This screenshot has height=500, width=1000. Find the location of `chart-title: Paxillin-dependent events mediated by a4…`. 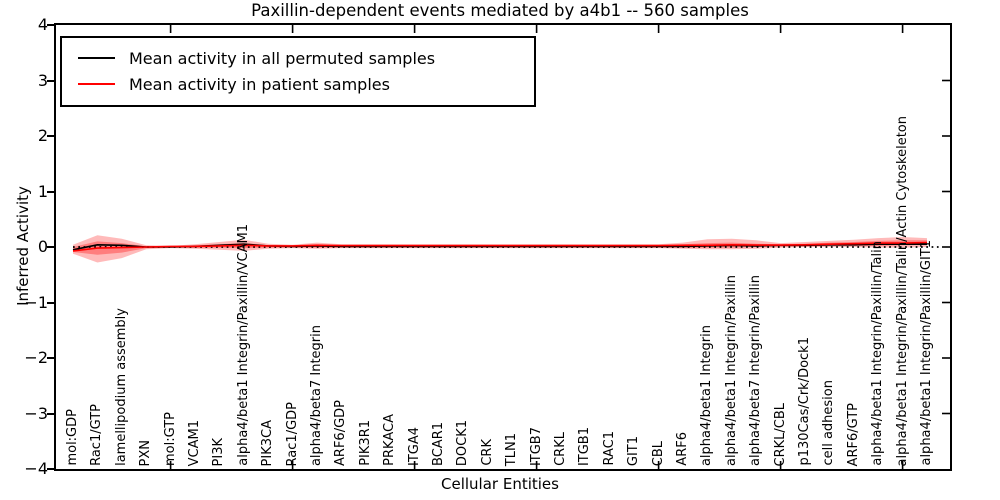

chart-title: Paxillin-dependent events mediated by a4… is located at coordinates (500, 10).